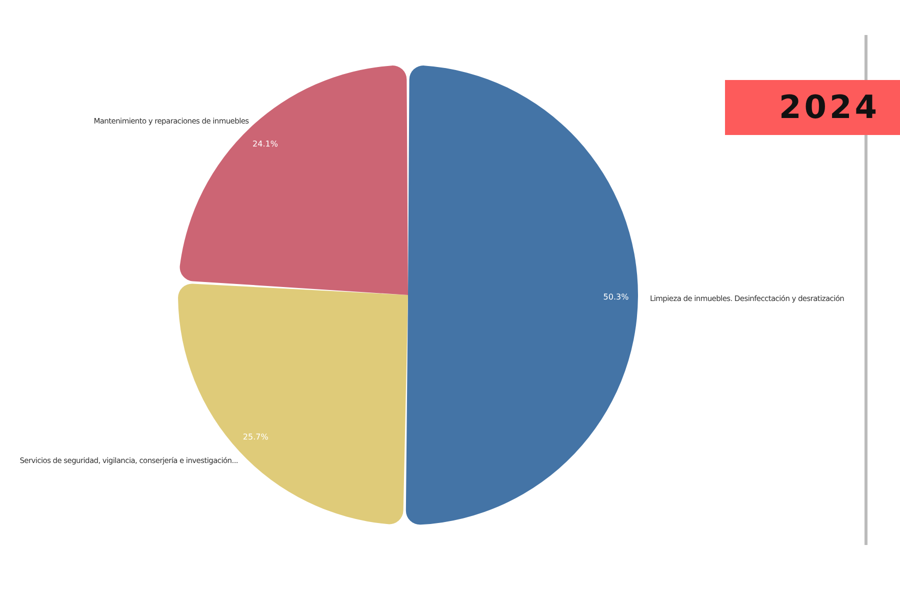 The width and height of the screenshot is (900, 600). What do you see at coordinates (829, 107) in the screenshot?
I see `text: 2024` at bounding box center [829, 107].